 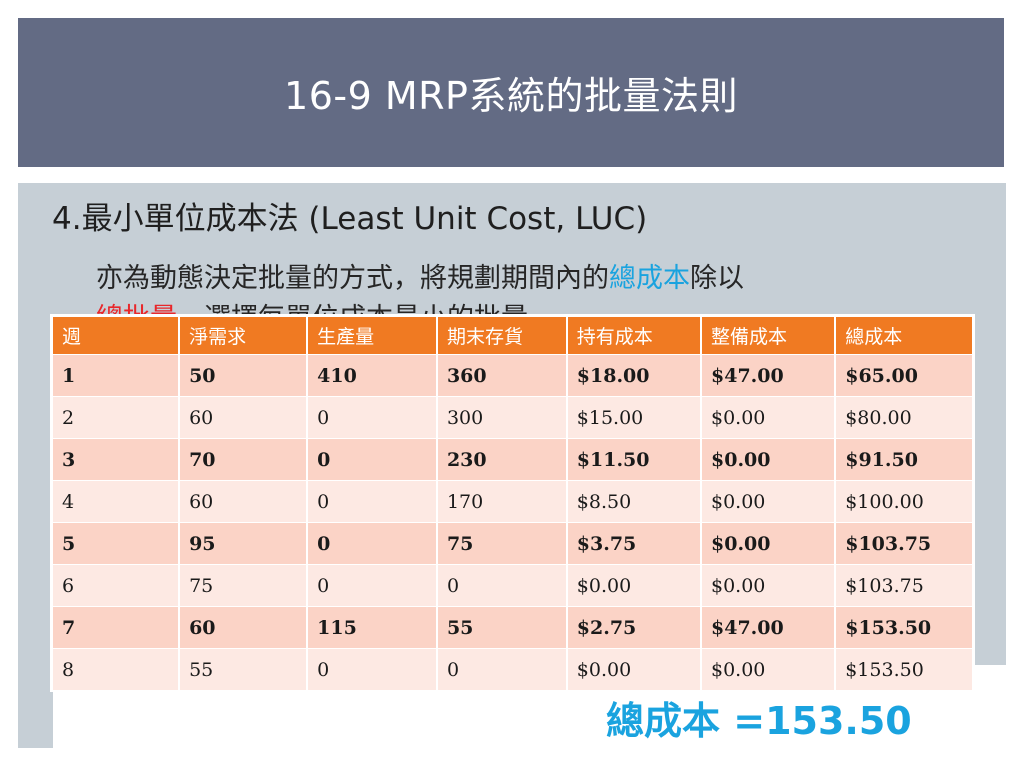 I want to click on table-cell: $18.00, so click(x=634, y=375).